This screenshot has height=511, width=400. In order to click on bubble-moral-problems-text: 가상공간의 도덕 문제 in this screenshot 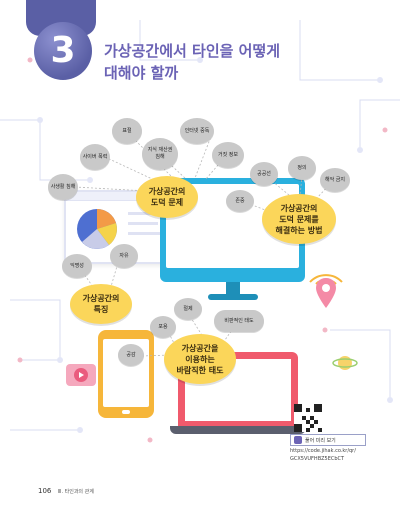, I will do `click(167, 197)`.